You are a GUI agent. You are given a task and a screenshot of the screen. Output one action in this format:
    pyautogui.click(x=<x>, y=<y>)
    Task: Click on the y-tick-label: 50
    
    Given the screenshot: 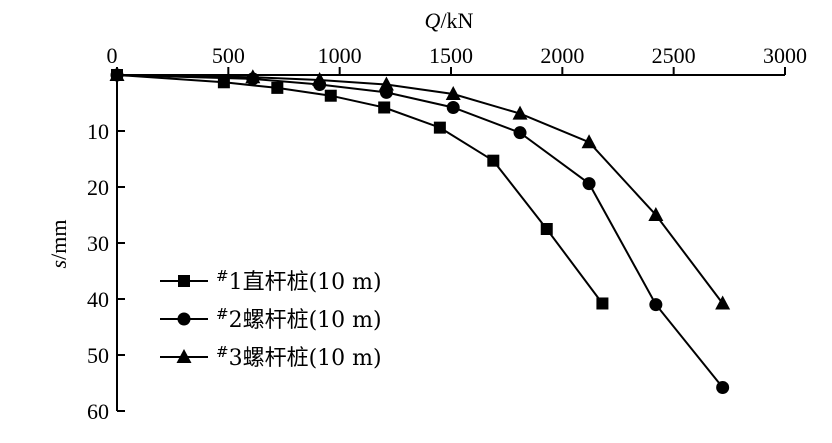 What is the action you would take?
    pyautogui.click(x=98, y=355)
    